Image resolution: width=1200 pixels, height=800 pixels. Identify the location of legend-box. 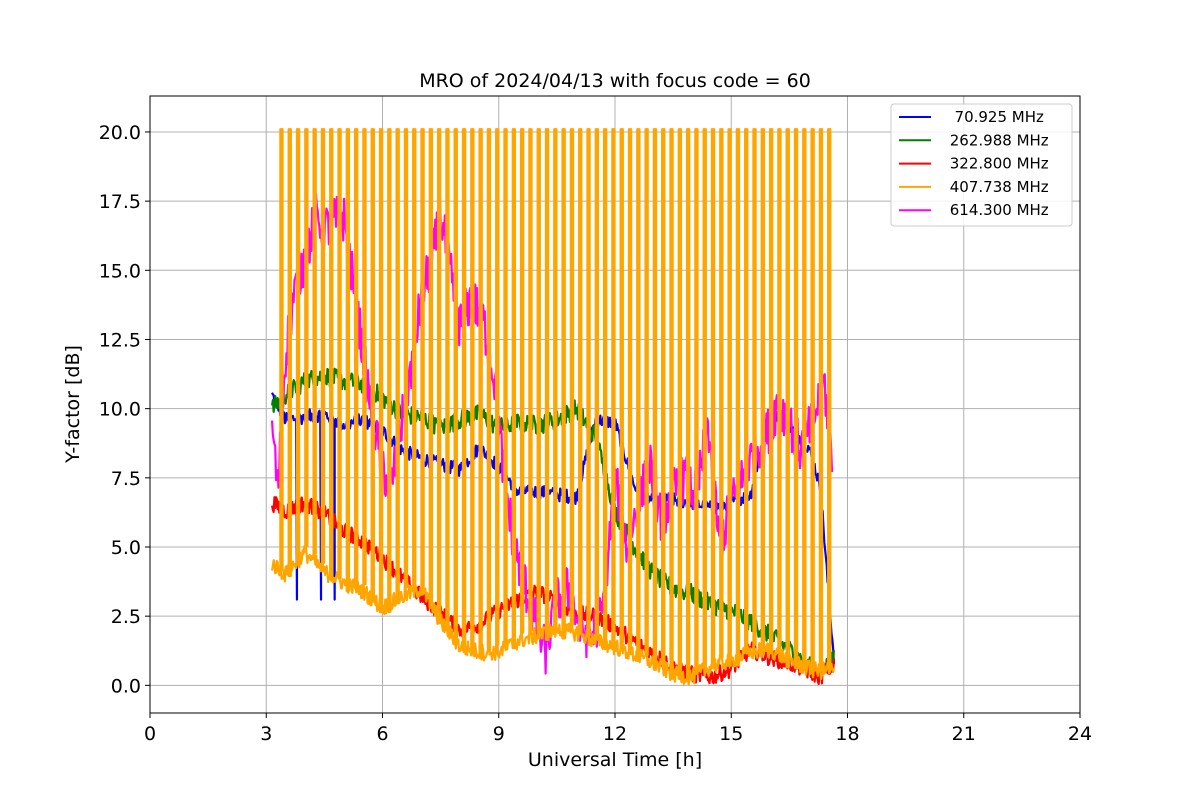
(981, 165).